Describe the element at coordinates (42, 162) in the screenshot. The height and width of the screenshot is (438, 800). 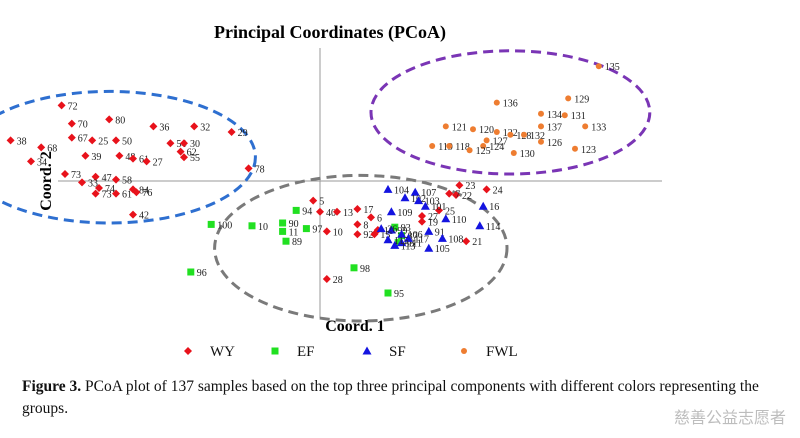
I see `wy-point-label-34: 34` at that location.